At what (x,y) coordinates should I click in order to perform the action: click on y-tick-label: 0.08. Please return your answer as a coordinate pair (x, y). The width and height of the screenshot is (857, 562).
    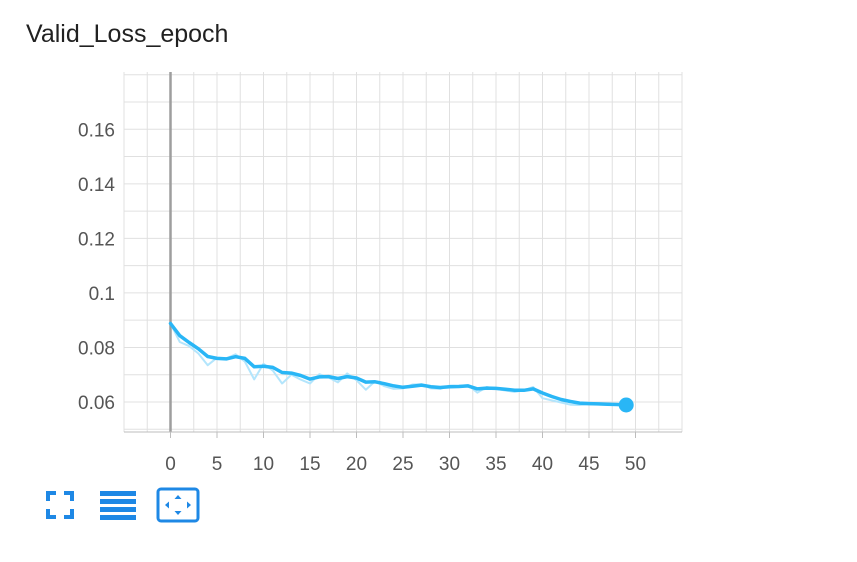
    Looking at the image, I should click on (96, 348).